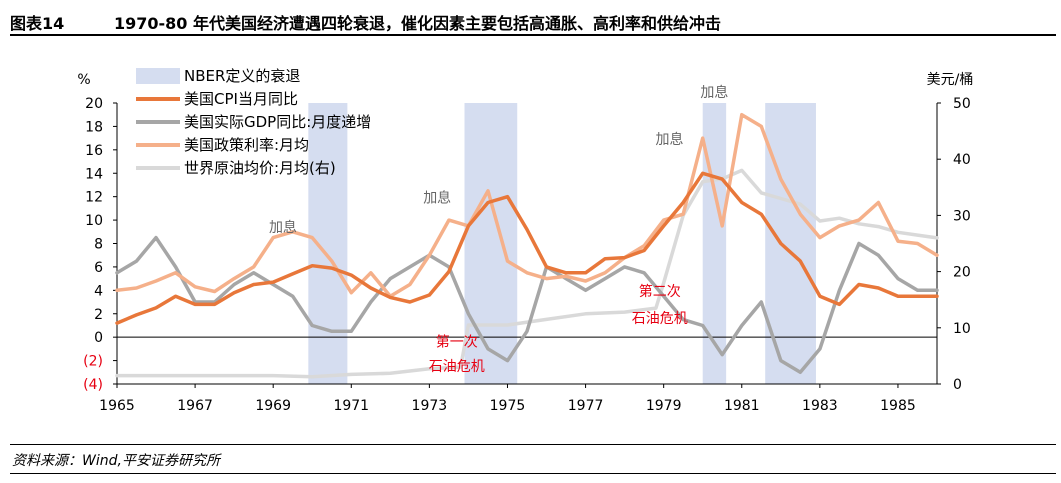 The width and height of the screenshot is (1061, 483). What do you see at coordinates (533, 444) in the screenshot?
I see `source-divider` at bounding box center [533, 444].